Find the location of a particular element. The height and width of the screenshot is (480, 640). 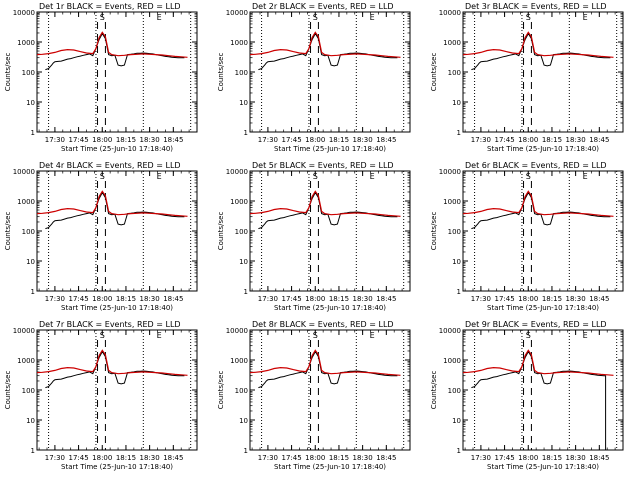

panel-title: Det 4r BLACK = Events, RED = LLD is located at coordinates (110, 165).